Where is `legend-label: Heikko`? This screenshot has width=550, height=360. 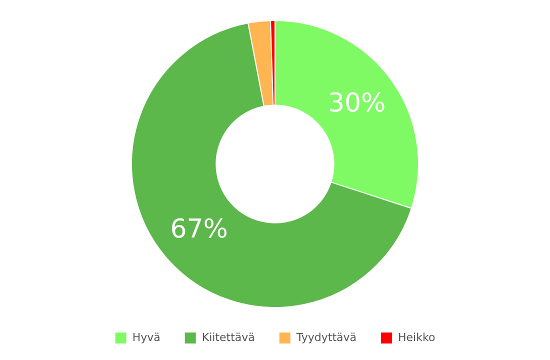
legend-label: Heikko is located at coordinates (417, 337).